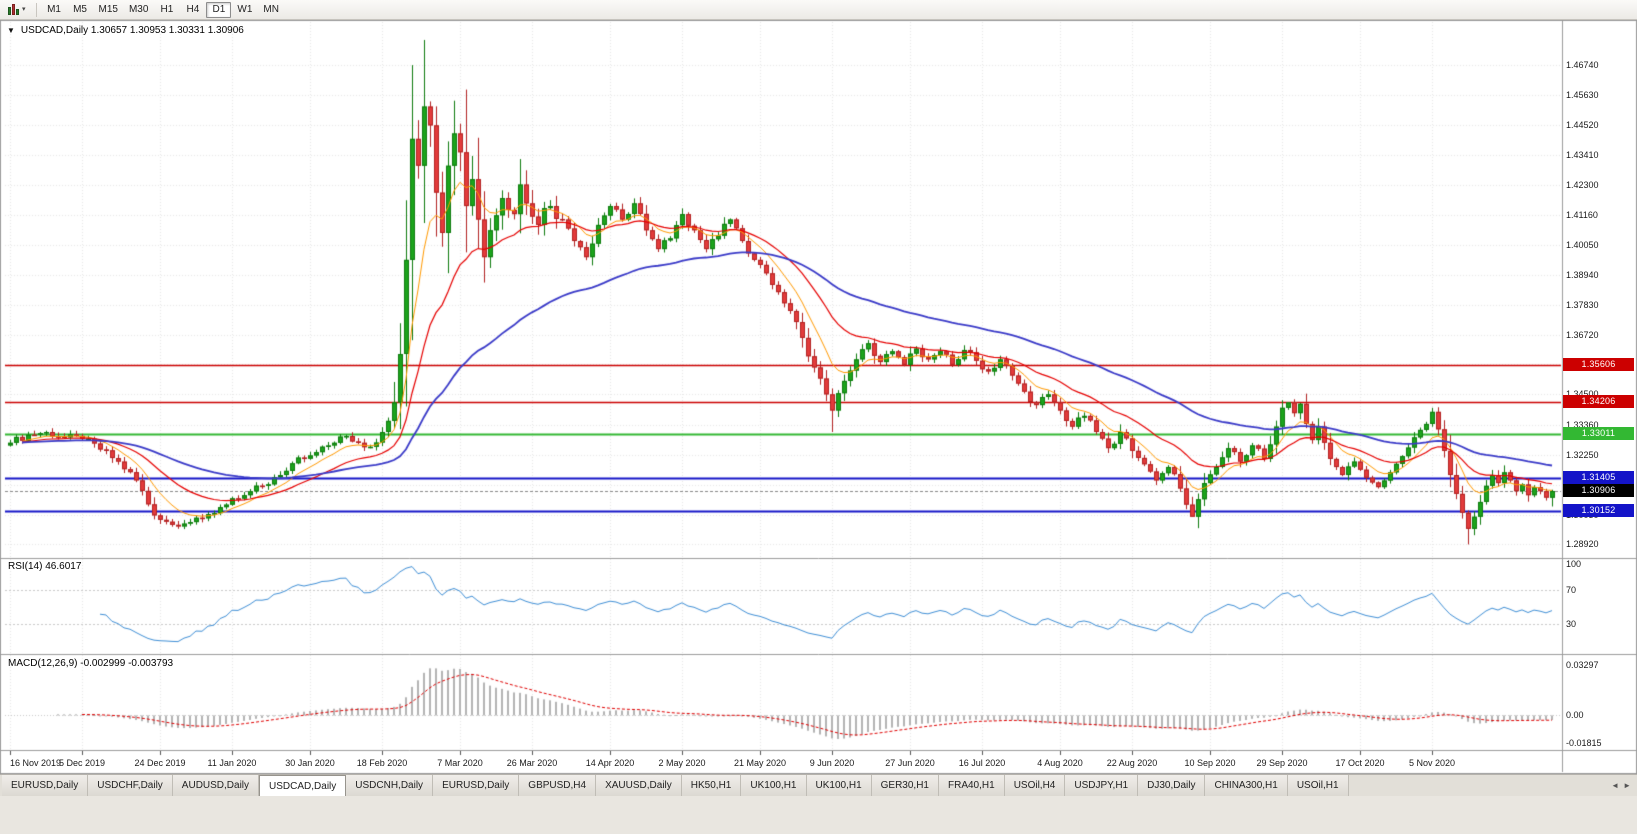 The height and width of the screenshot is (834, 1637). Describe the element at coordinates (1574, 564) in the screenshot. I see `rsi-axis-label: 100` at that location.